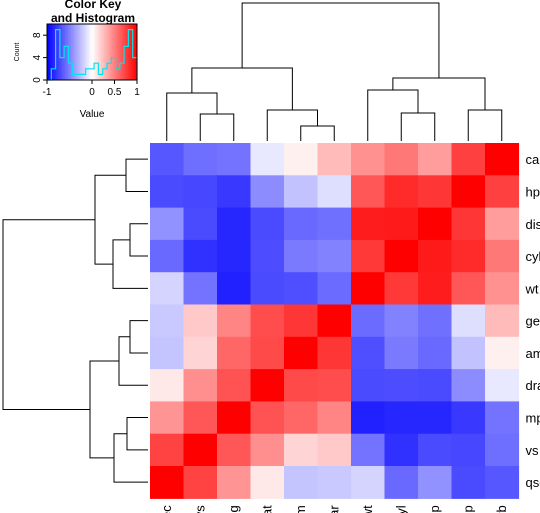  I want to click on row-label: qsec, so click(533, 482).